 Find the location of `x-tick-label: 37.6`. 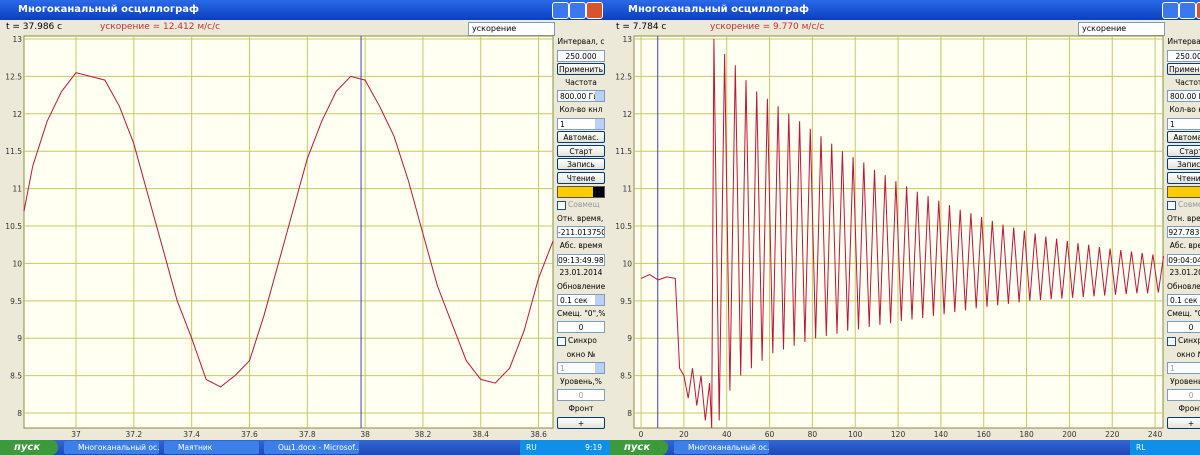

x-tick-label: 37.6 is located at coordinates (249, 434).